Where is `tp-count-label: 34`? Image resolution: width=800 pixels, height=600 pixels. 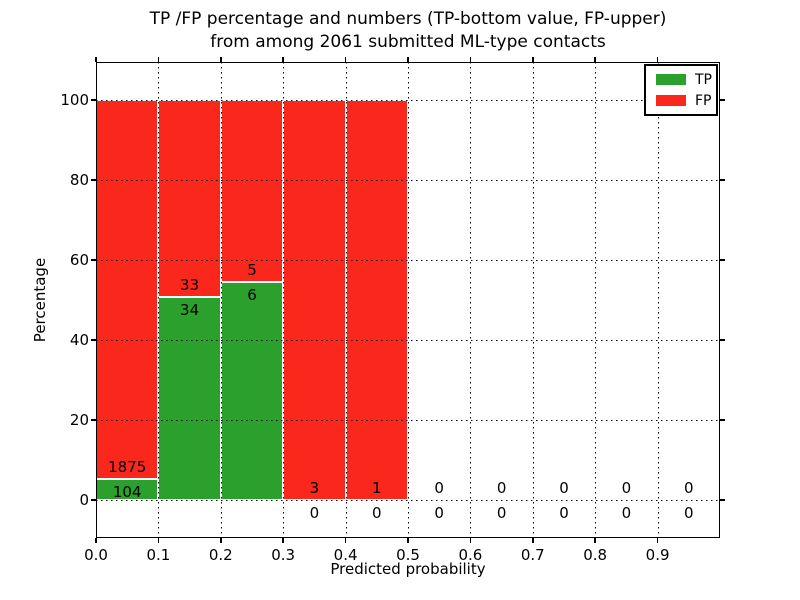 tp-count-label: 34 is located at coordinates (190, 310).